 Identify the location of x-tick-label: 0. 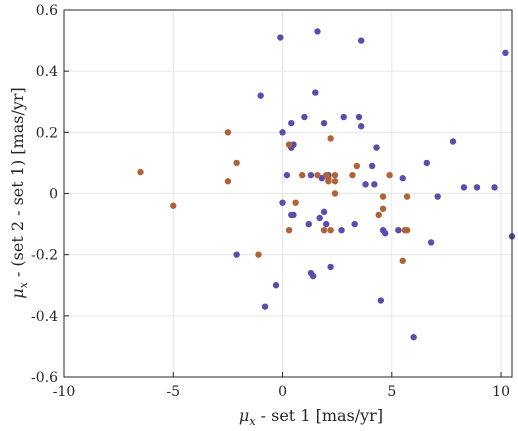
(282, 392).